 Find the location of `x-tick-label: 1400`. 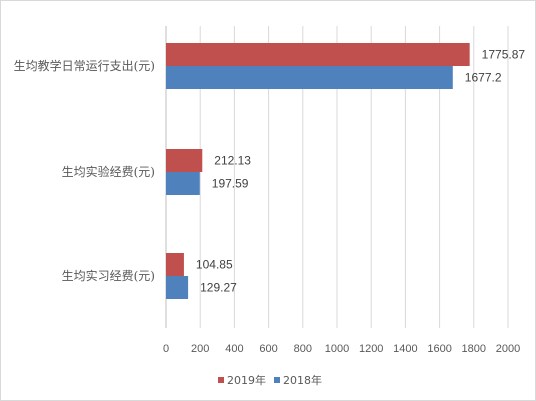

x-tick-label: 1400 is located at coordinates (405, 349).